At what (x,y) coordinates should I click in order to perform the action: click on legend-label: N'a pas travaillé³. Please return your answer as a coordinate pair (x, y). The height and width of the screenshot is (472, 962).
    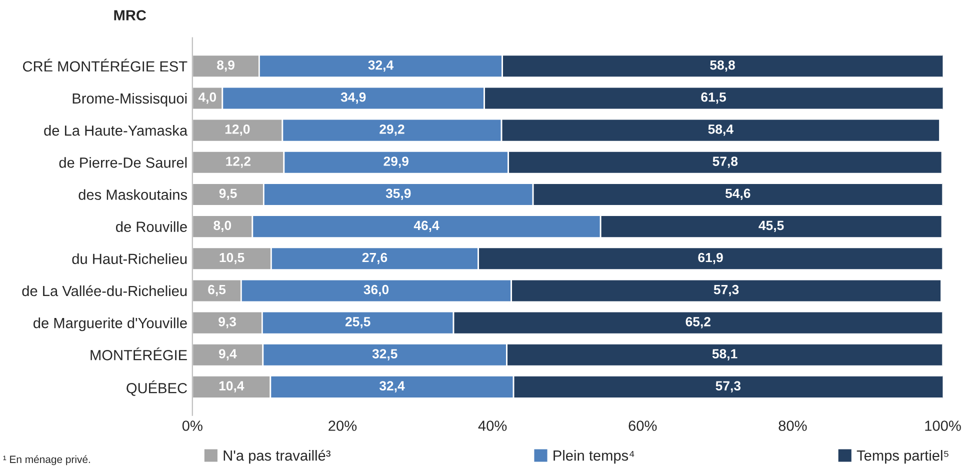
    Looking at the image, I should click on (277, 457).